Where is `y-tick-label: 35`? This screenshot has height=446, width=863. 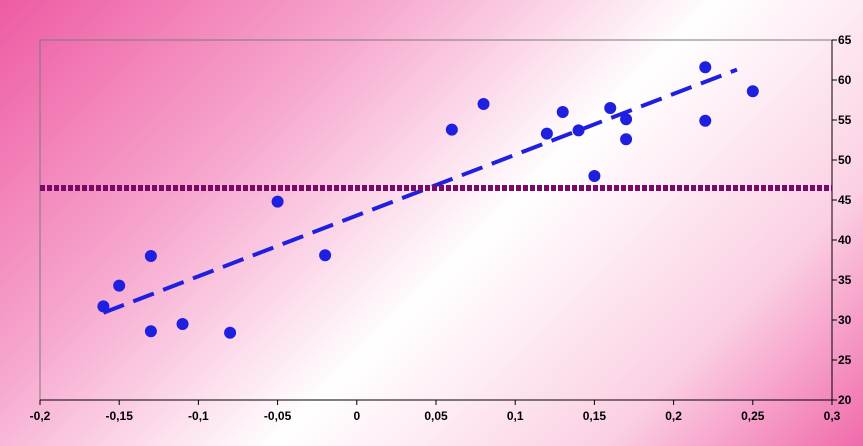 y-tick-label: 35 is located at coordinates (845, 280).